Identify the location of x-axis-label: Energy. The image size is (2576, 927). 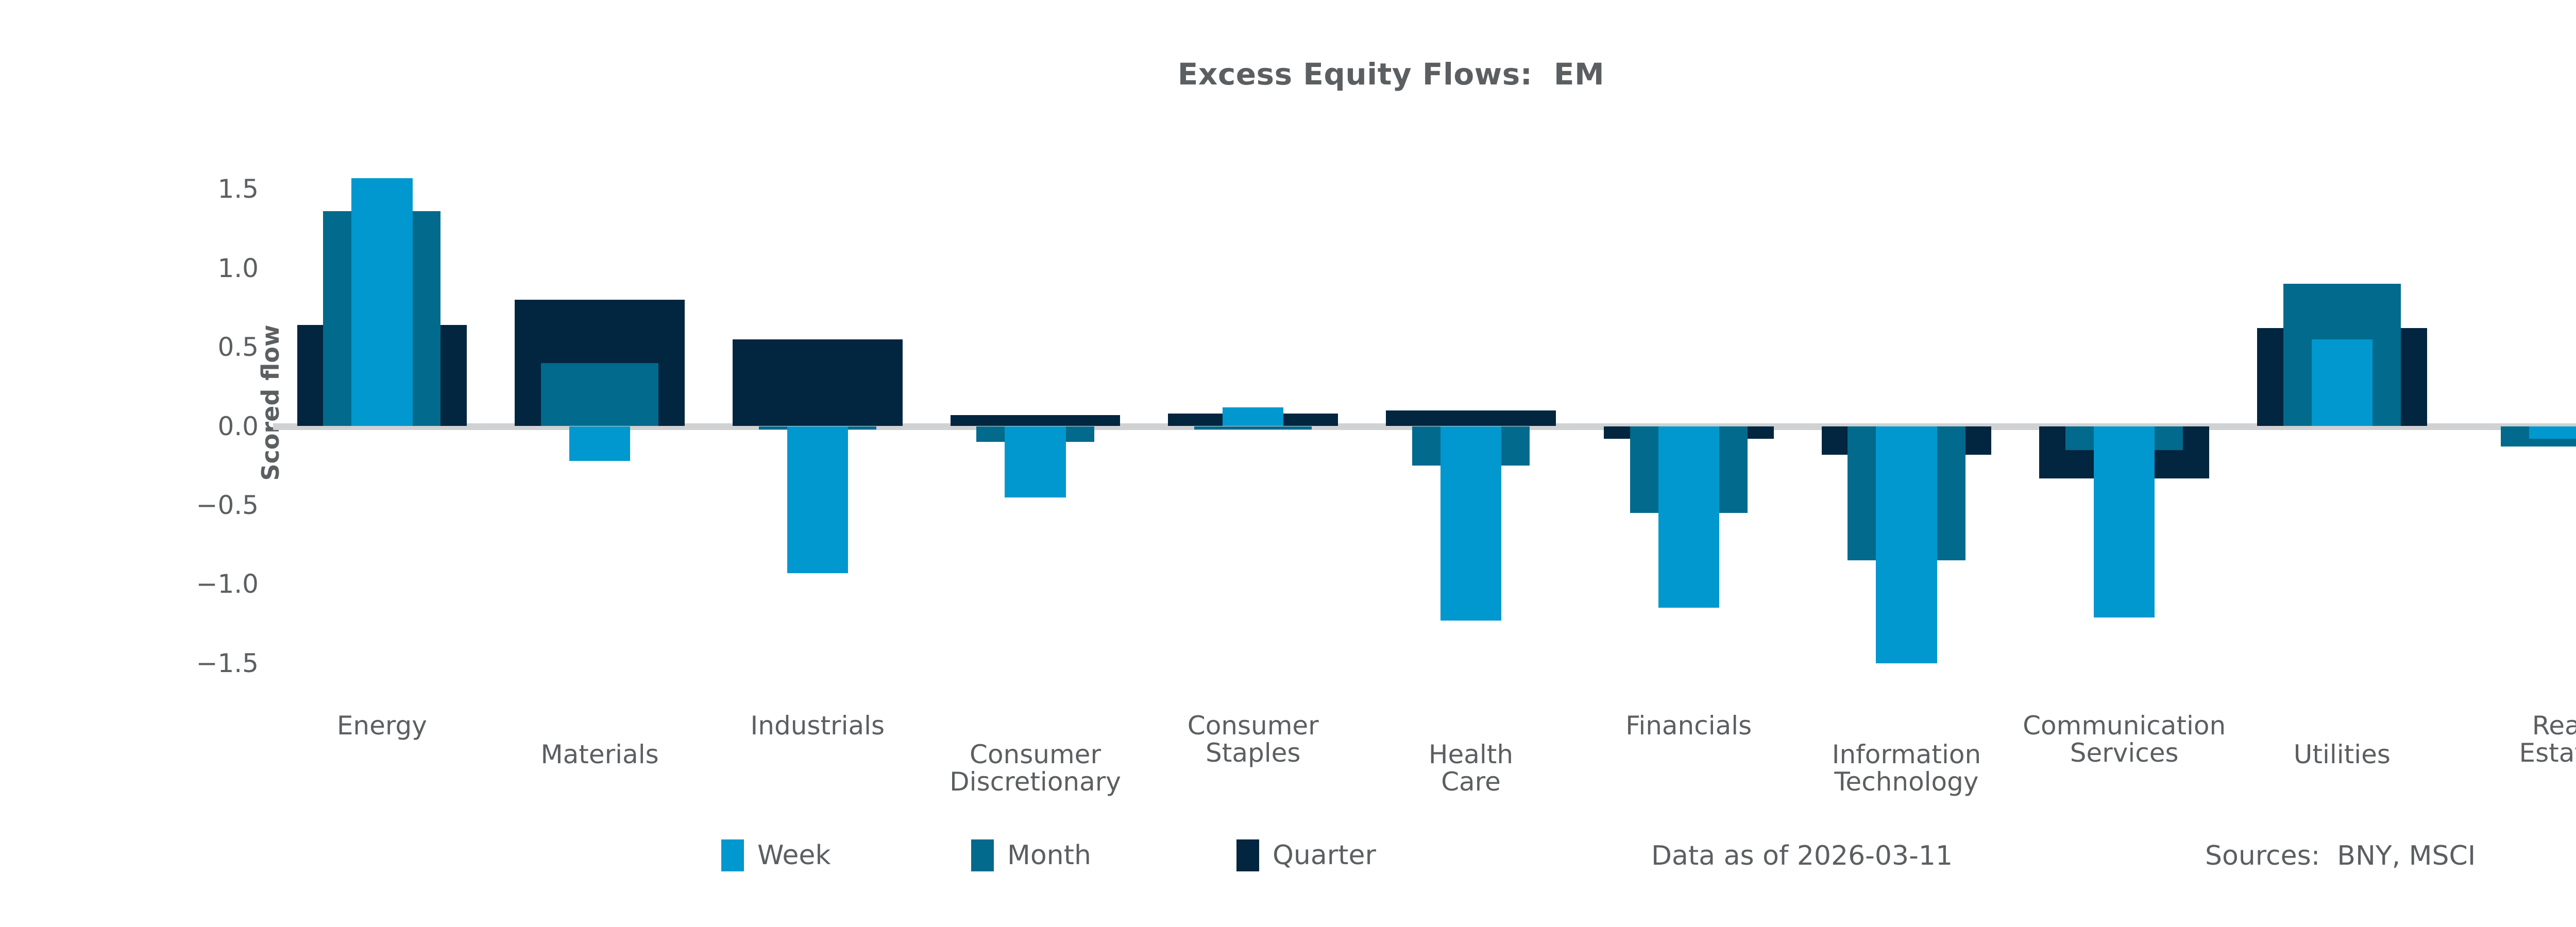
(382, 726).